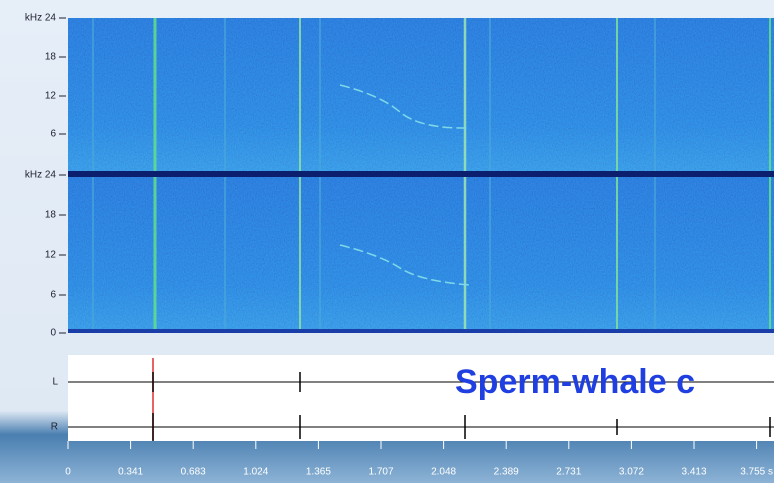  What do you see at coordinates (55, 382) in the screenshot?
I see `channel-label: L` at bounding box center [55, 382].